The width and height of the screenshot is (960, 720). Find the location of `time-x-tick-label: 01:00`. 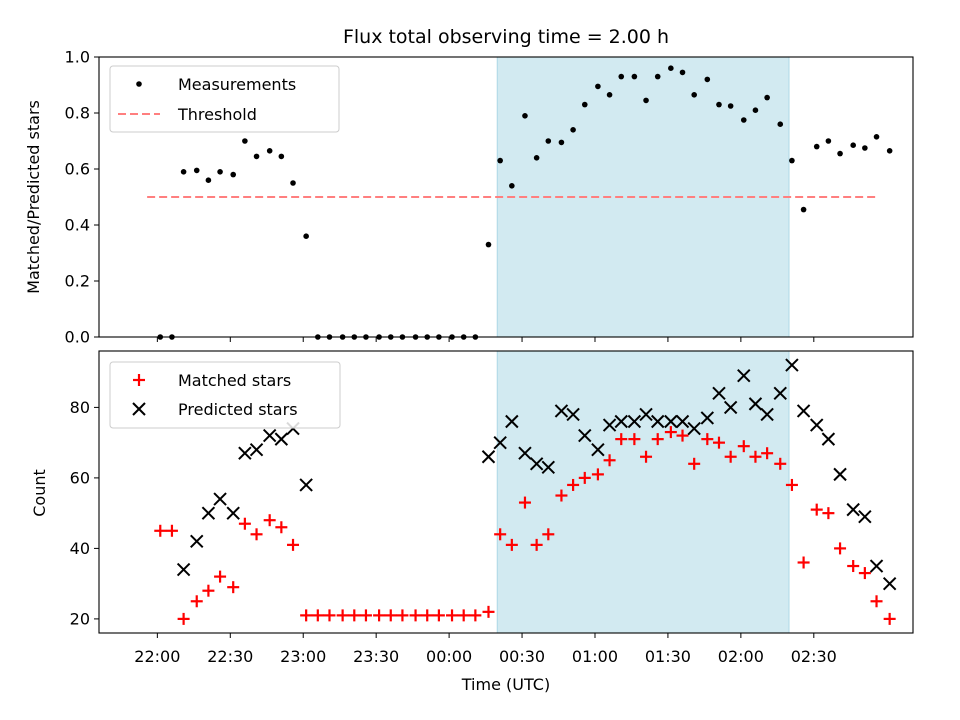

time-x-tick-label: 01:00 is located at coordinates (595, 656).